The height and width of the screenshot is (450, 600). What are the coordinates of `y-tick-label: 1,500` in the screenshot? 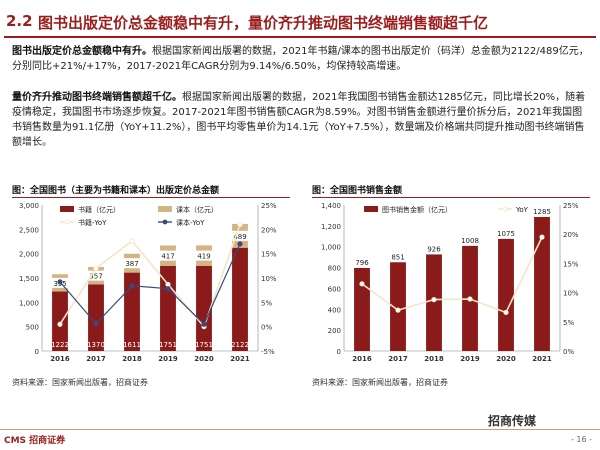 It's located at (29, 279).